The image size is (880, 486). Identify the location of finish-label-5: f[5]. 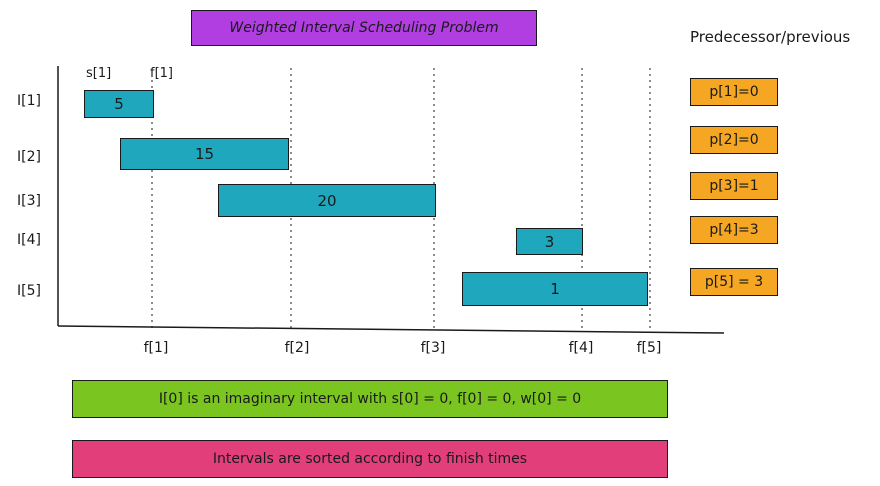
(649, 348).